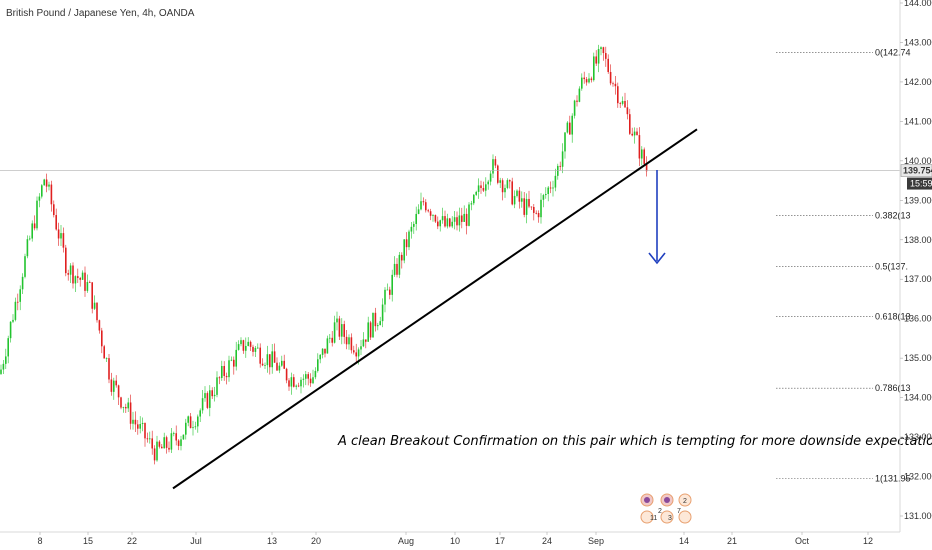 The width and height of the screenshot is (932, 550). What do you see at coordinates (670, 508) in the screenshot?
I see `event-marker-2: 3 7` at bounding box center [670, 508].